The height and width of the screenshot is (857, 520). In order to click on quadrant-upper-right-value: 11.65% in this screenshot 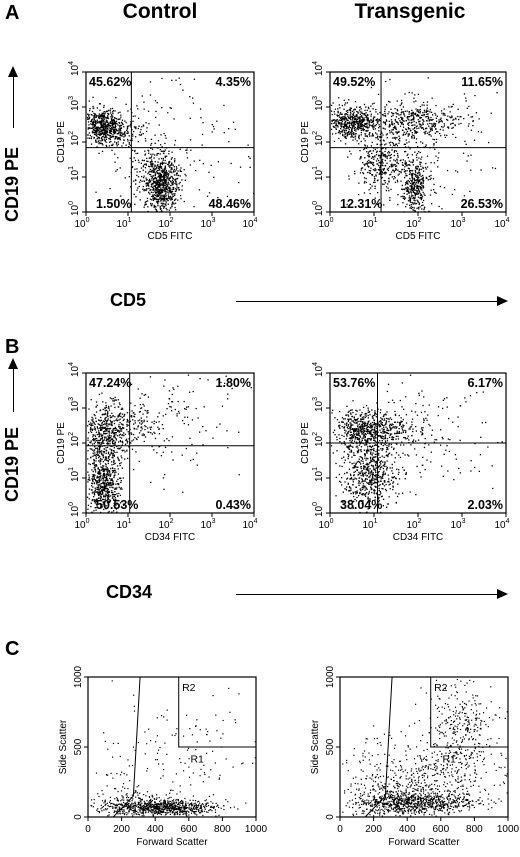, I will do `click(482, 82)`.